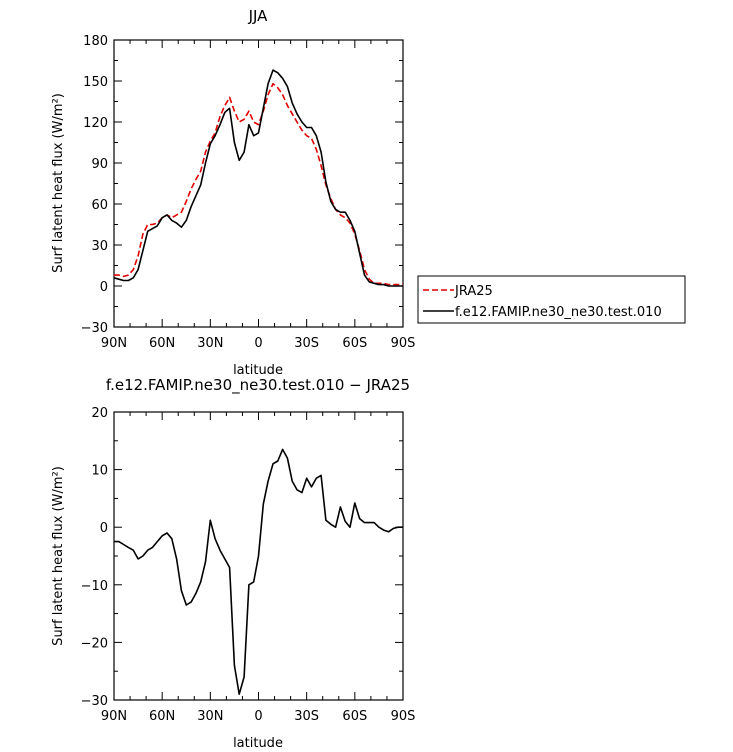 Image resolution: width=733 pixels, height=752 pixels. Describe the element at coordinates (354, 716) in the screenshot. I see `bottom-x-tick-label: 60S` at that location.